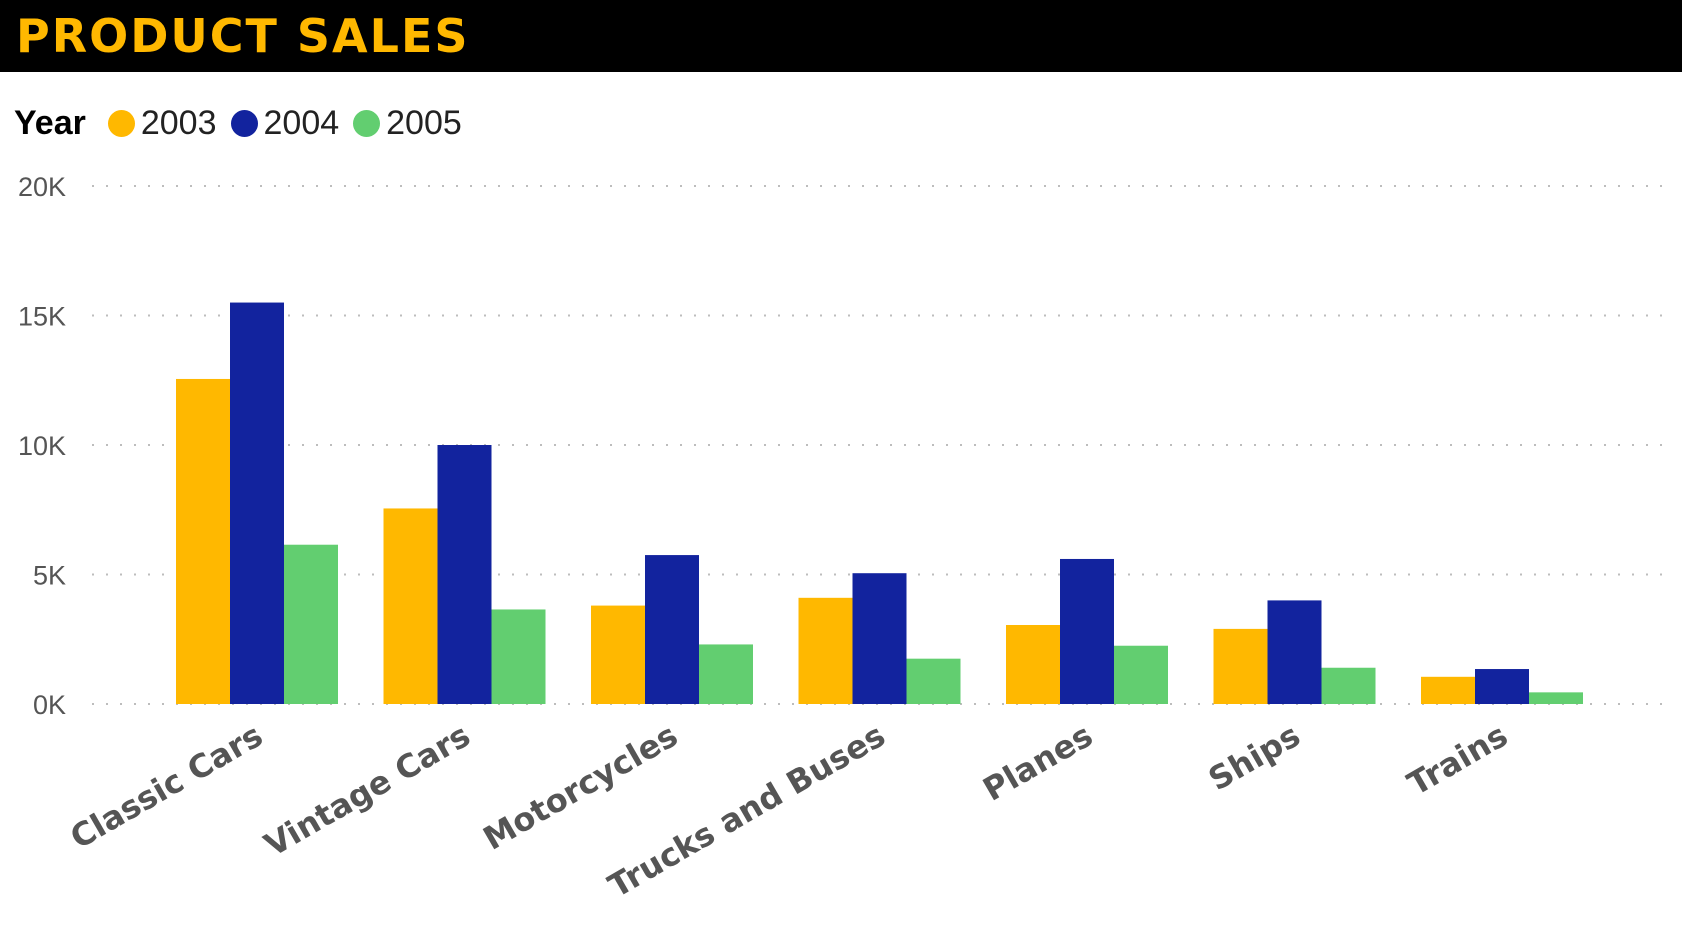 This screenshot has height=935, width=1682. What do you see at coordinates (1448, 690) in the screenshot?
I see `bar-trains-2003` at bounding box center [1448, 690].